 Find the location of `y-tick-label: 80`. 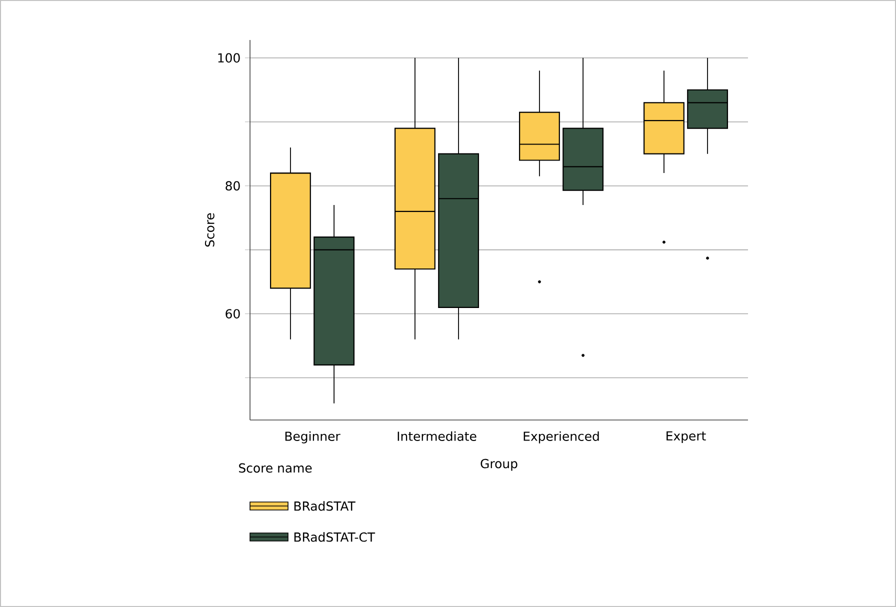

y-tick-label: 80 is located at coordinates (233, 186).